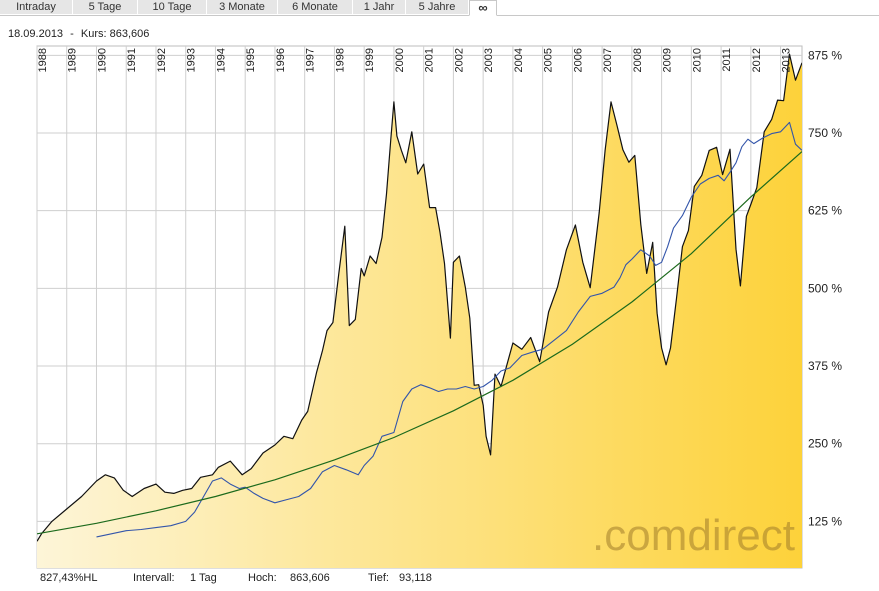 Image resolution: width=879 pixels, height=591 pixels. I want to click on price-label: Kurs:, so click(93, 34).